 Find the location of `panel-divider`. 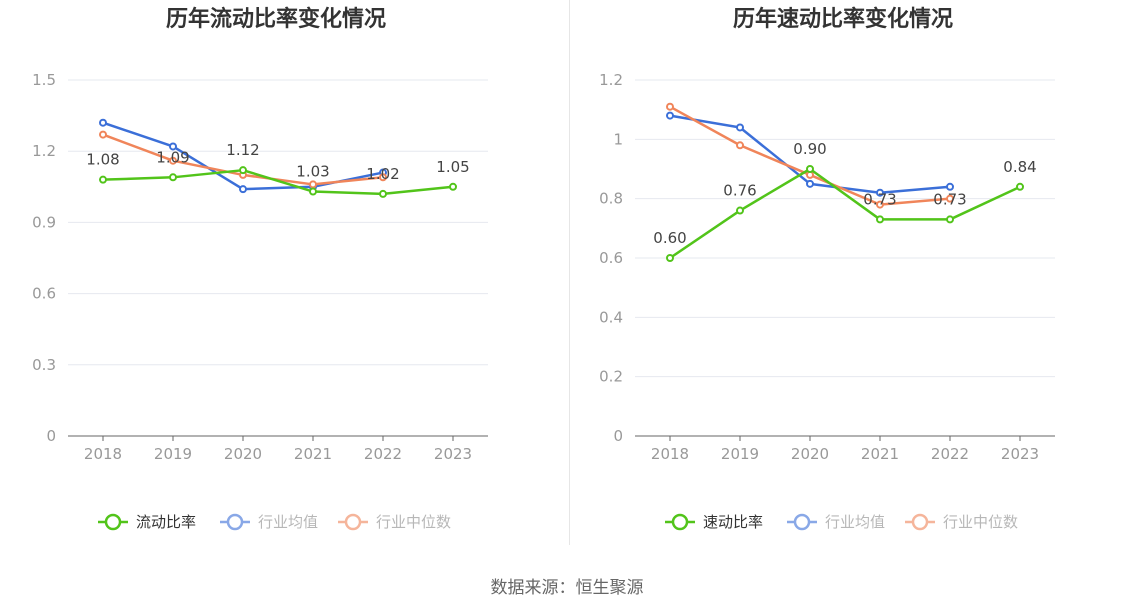

panel-divider is located at coordinates (569, 272).